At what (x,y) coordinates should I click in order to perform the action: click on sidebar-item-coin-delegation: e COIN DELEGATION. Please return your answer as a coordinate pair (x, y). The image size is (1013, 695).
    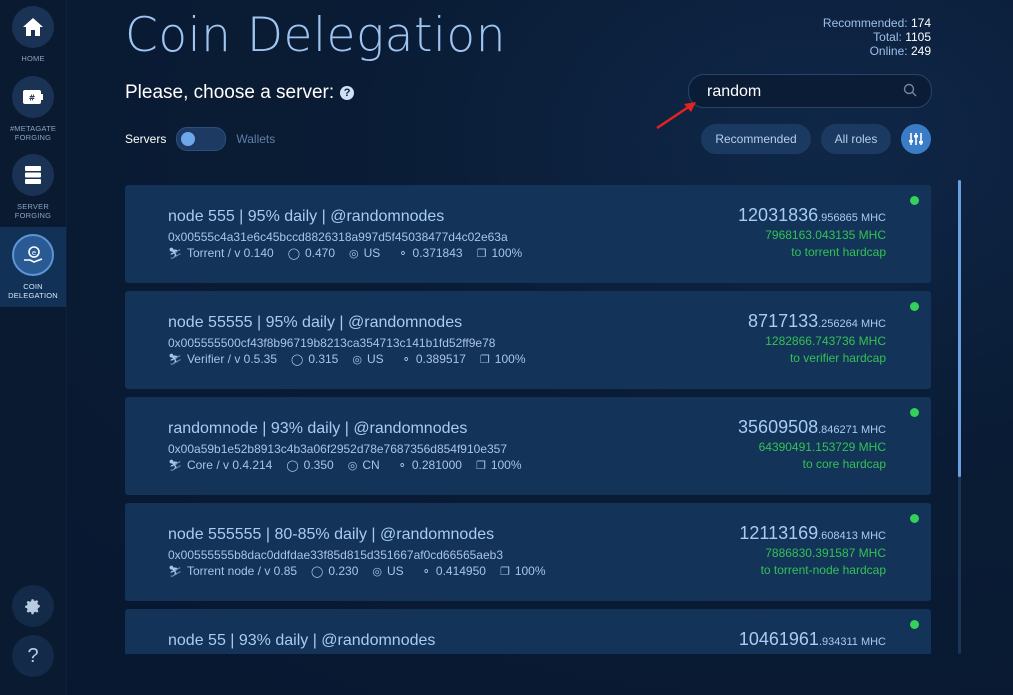
    Looking at the image, I should click on (33, 267).